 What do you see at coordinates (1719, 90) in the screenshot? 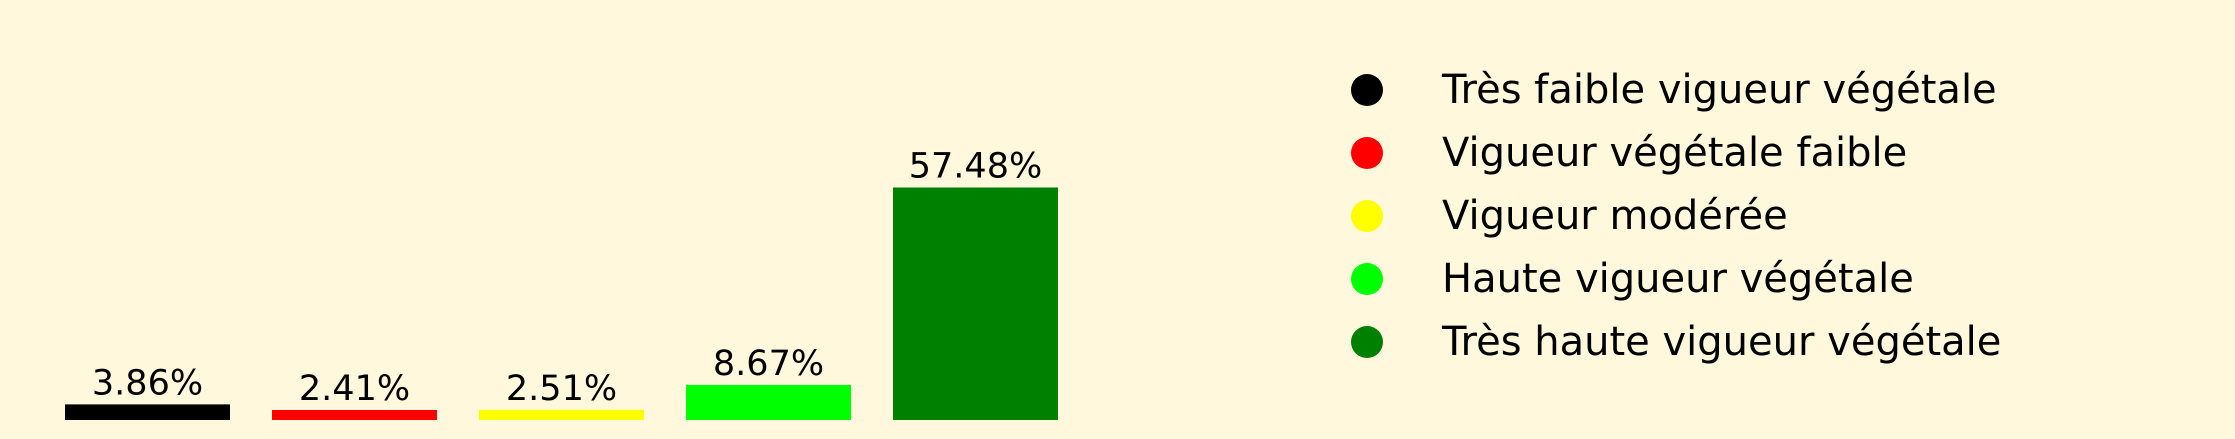
I see `legend-label-1: Très faible vigueur végétale` at bounding box center [1719, 90].